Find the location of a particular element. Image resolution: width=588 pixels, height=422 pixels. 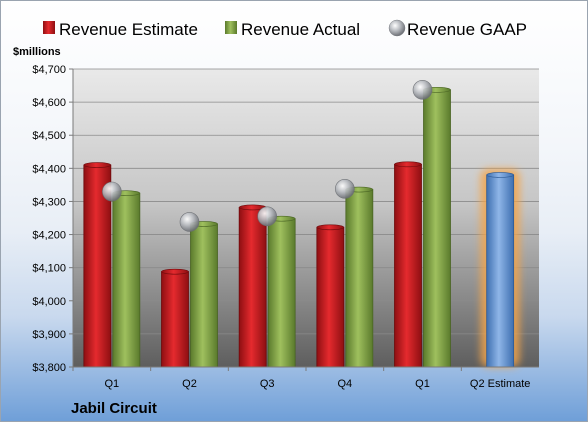

next-quarter-estimate-bar is located at coordinates (500, 270).